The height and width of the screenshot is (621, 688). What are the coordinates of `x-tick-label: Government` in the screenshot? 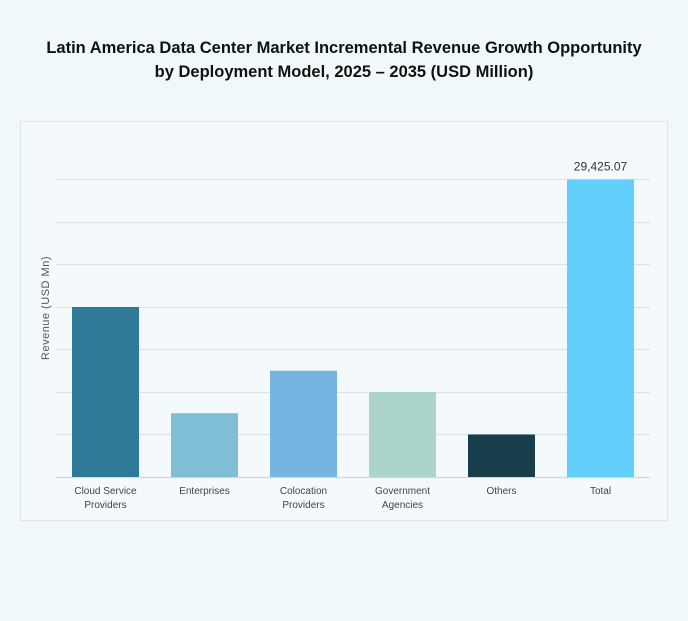 It's located at (402, 491).